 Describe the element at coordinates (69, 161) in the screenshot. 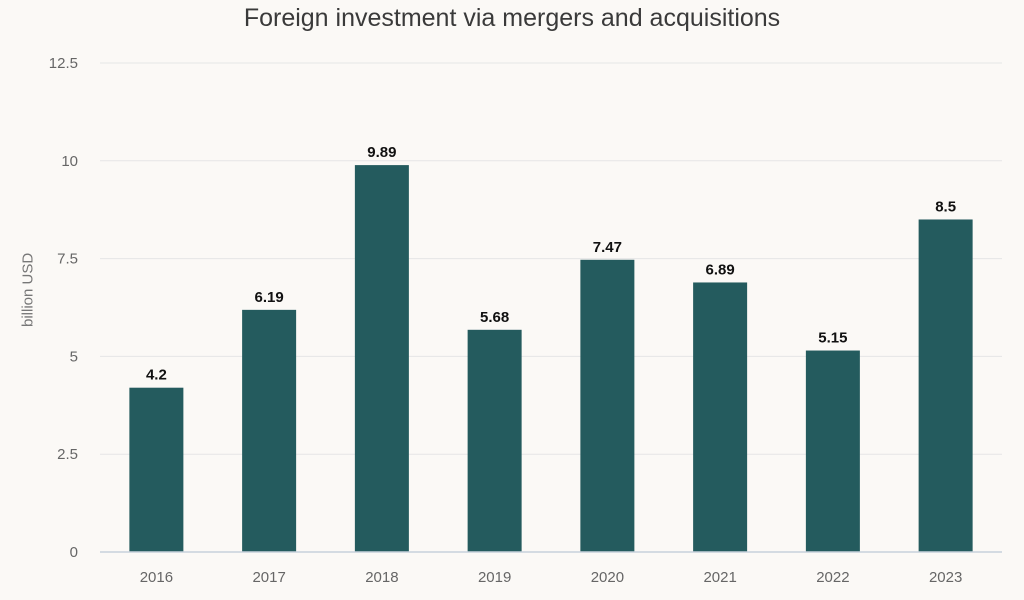

I see `y-tick-label: 10` at that location.